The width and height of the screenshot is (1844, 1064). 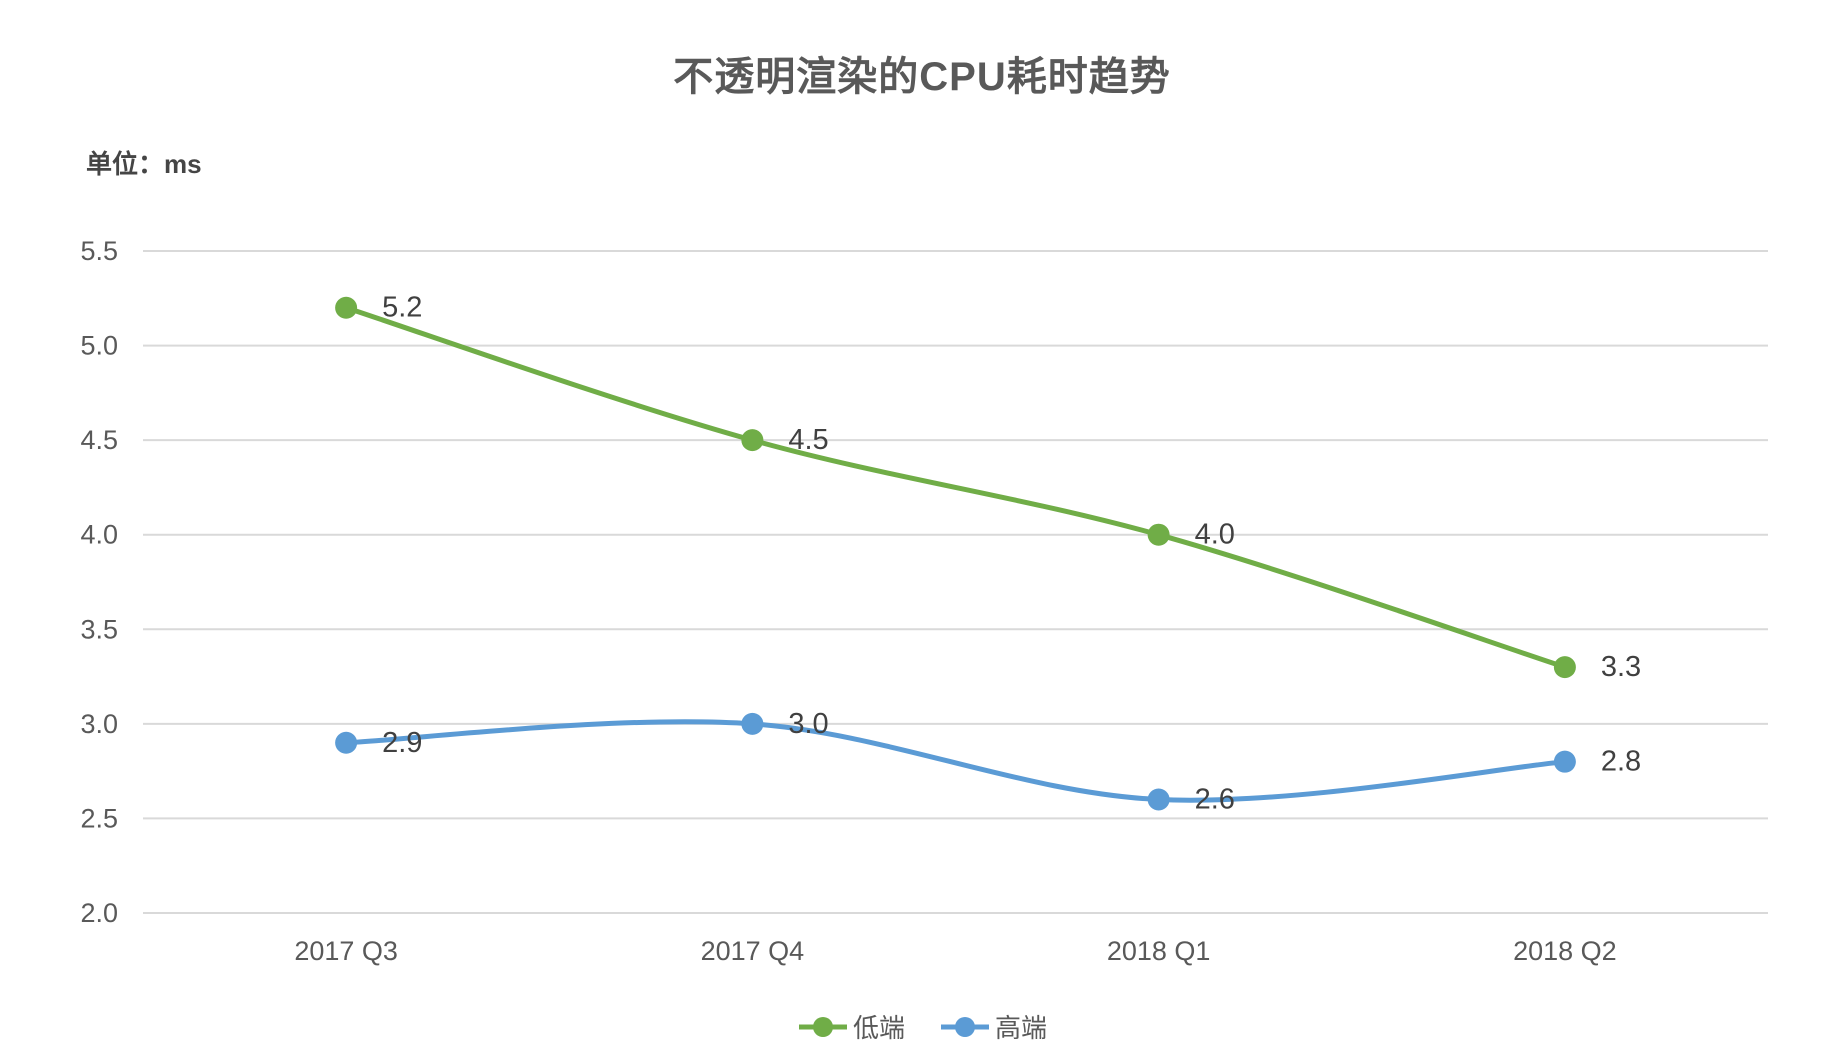 I want to click on y-tick-label: 5.0, so click(x=99, y=346).